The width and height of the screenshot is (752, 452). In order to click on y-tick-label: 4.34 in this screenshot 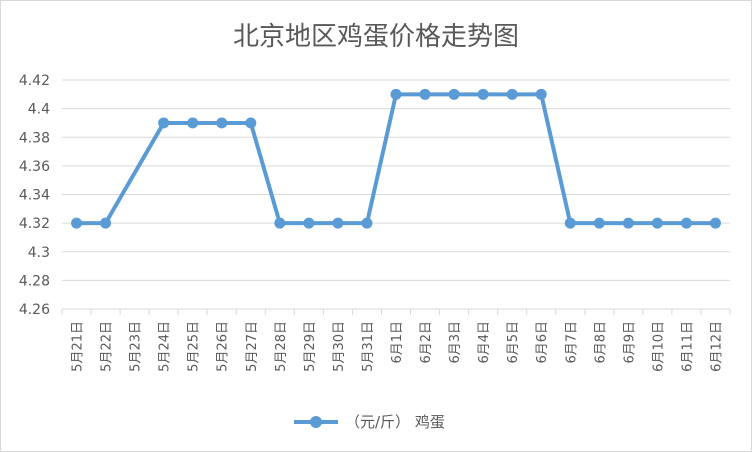, I will do `click(34, 196)`.